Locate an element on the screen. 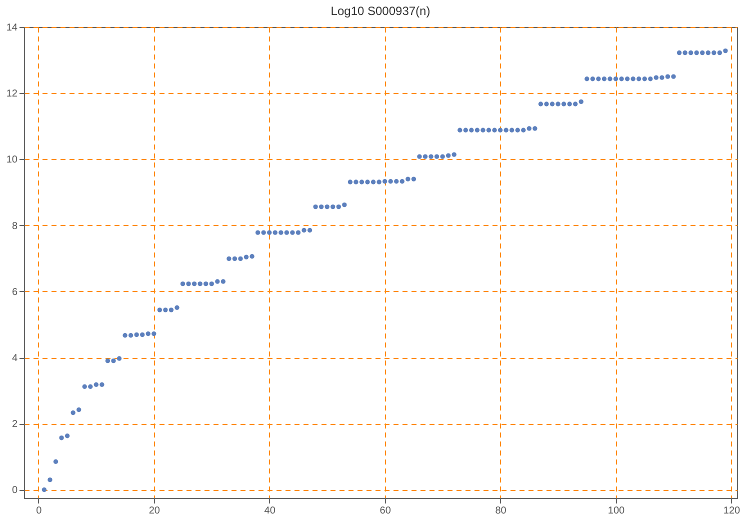 This screenshot has width=750, height=527. y-tick-label: 12 is located at coordinates (12, 94).